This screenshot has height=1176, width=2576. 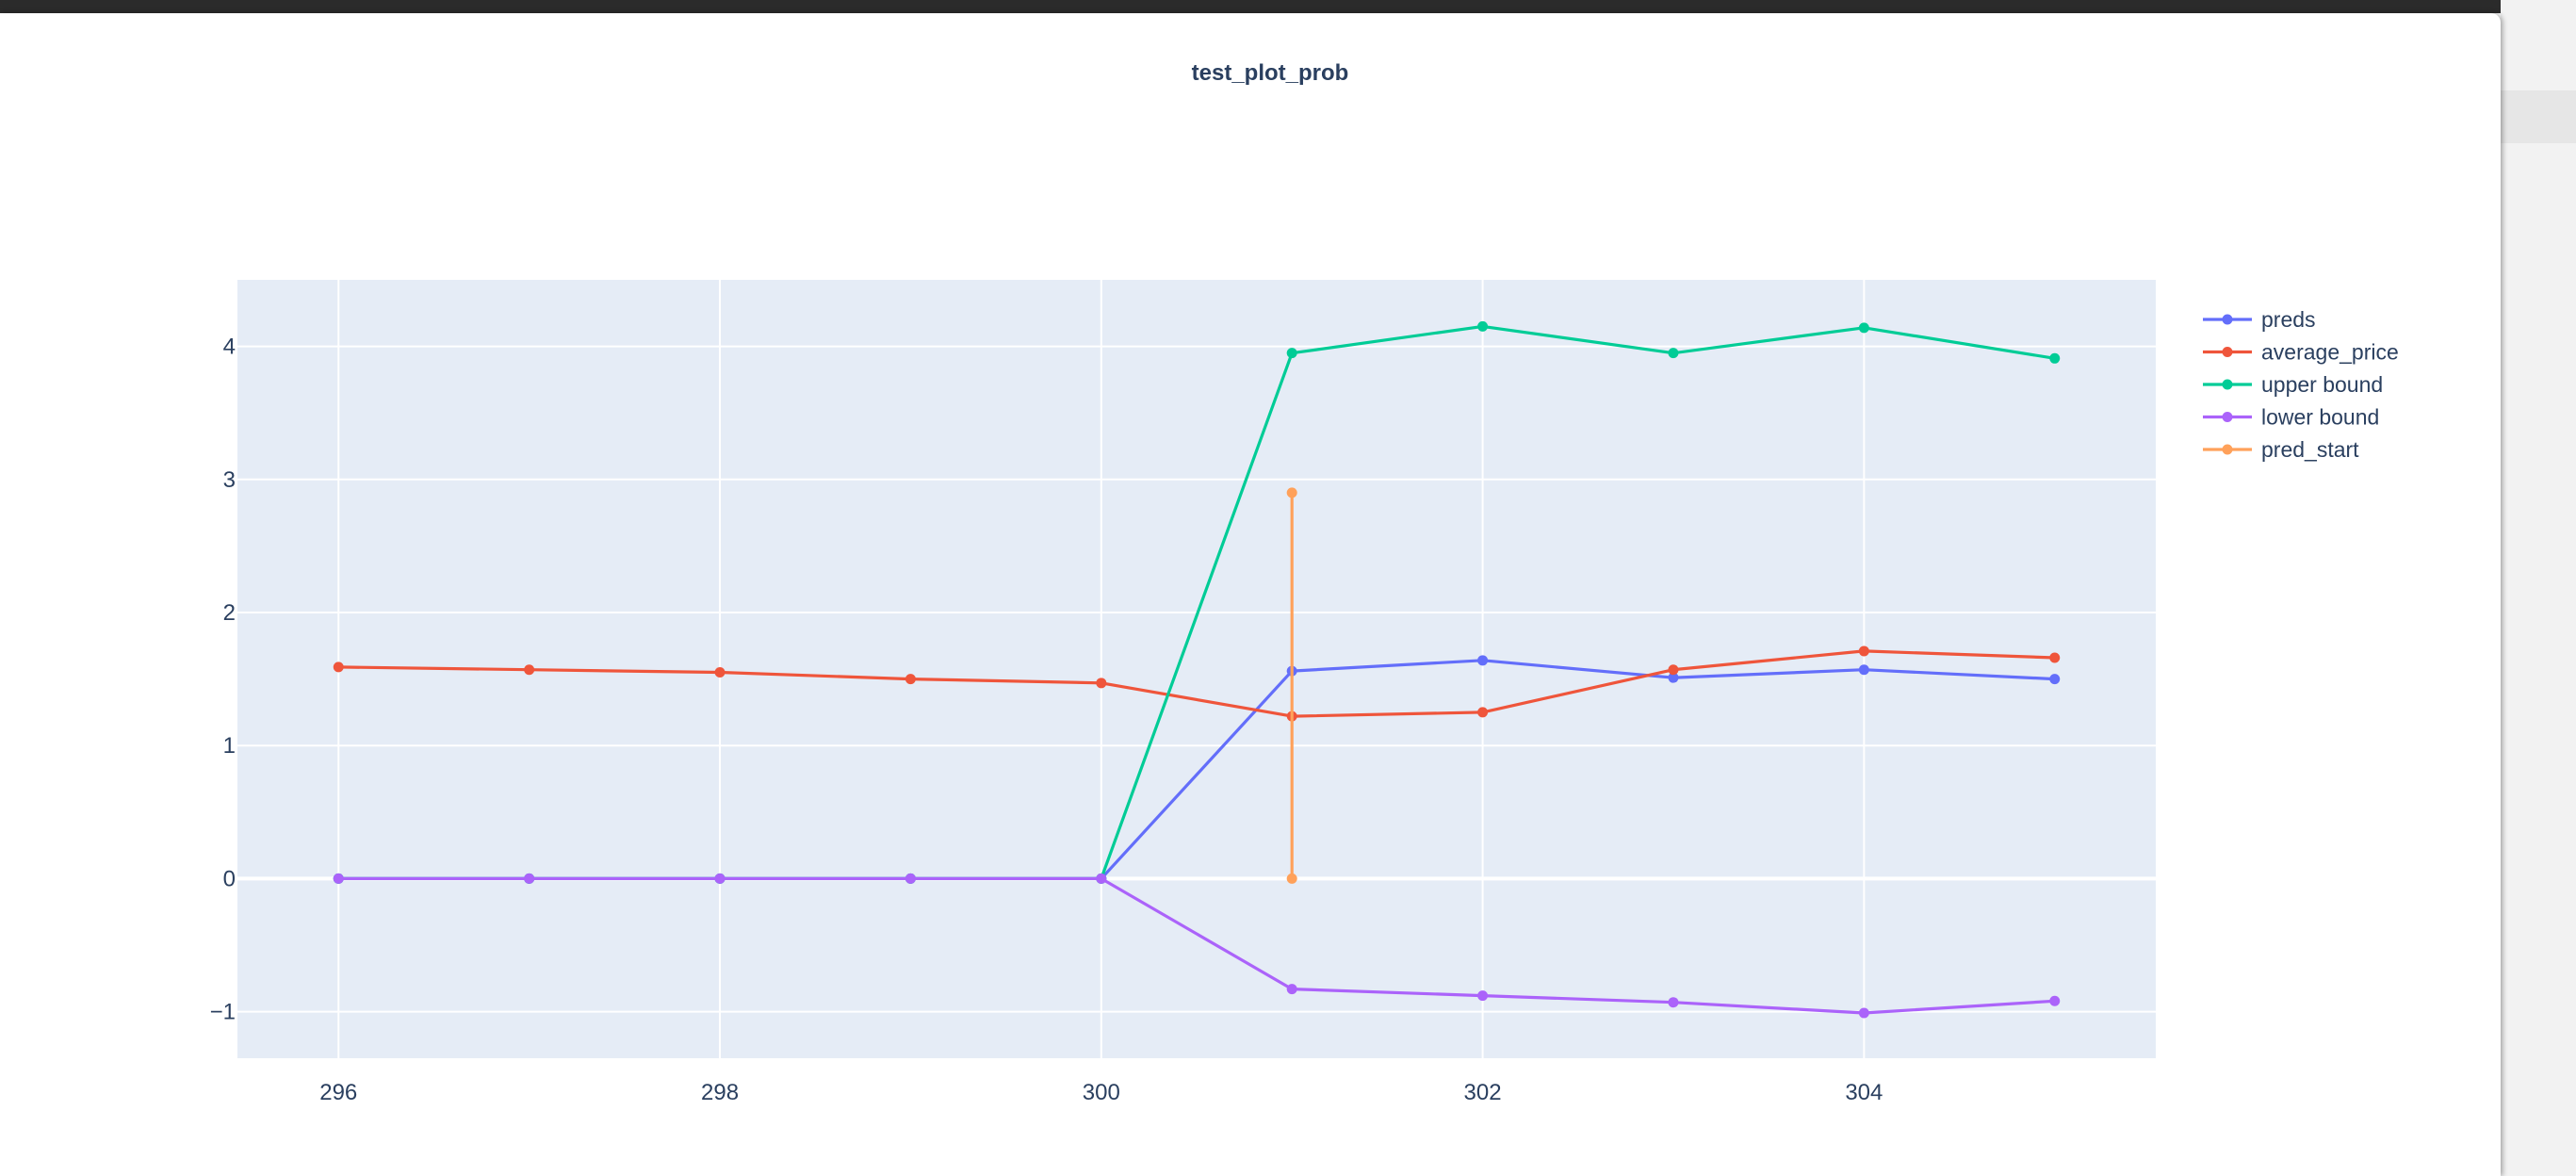 What do you see at coordinates (1196, 945) in the screenshot?
I see `series-line-lower-bound` at bounding box center [1196, 945].